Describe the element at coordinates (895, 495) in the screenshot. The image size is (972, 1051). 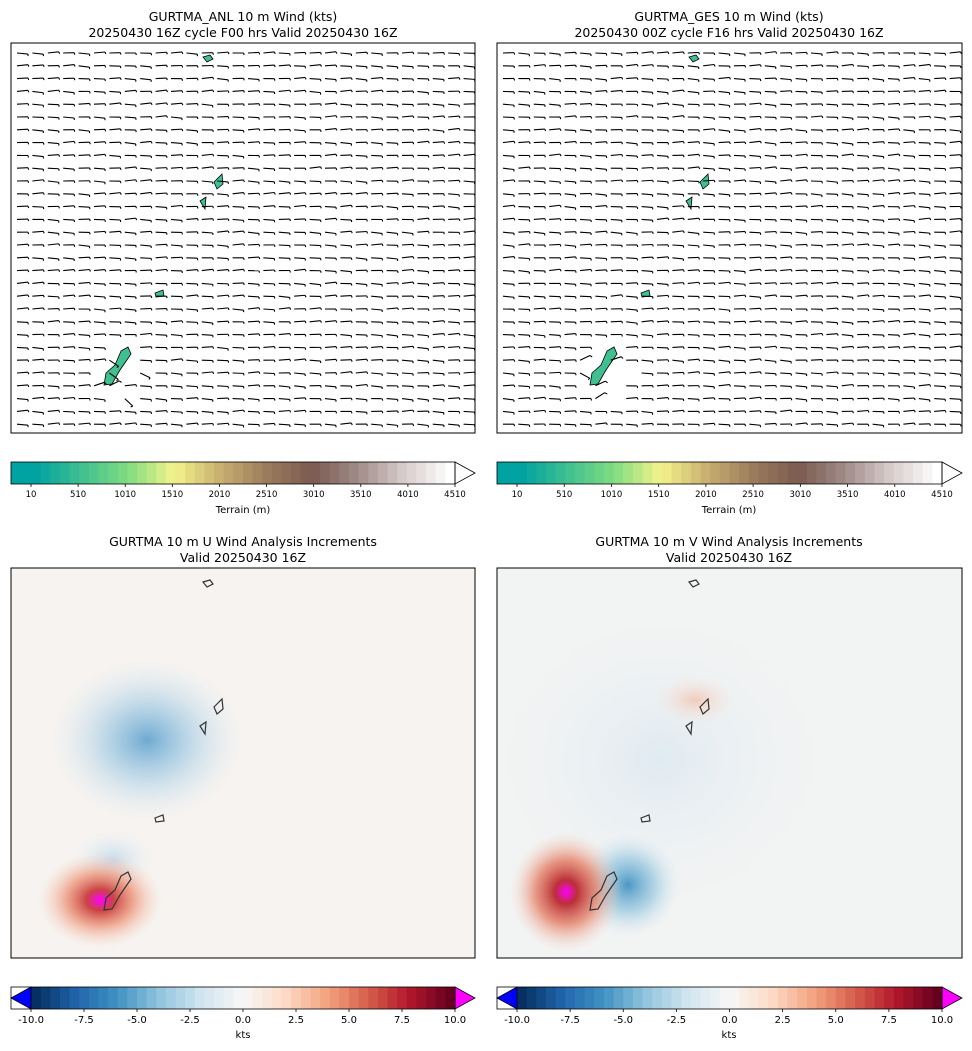
I see `colorbar-tick-label: 4010` at that location.